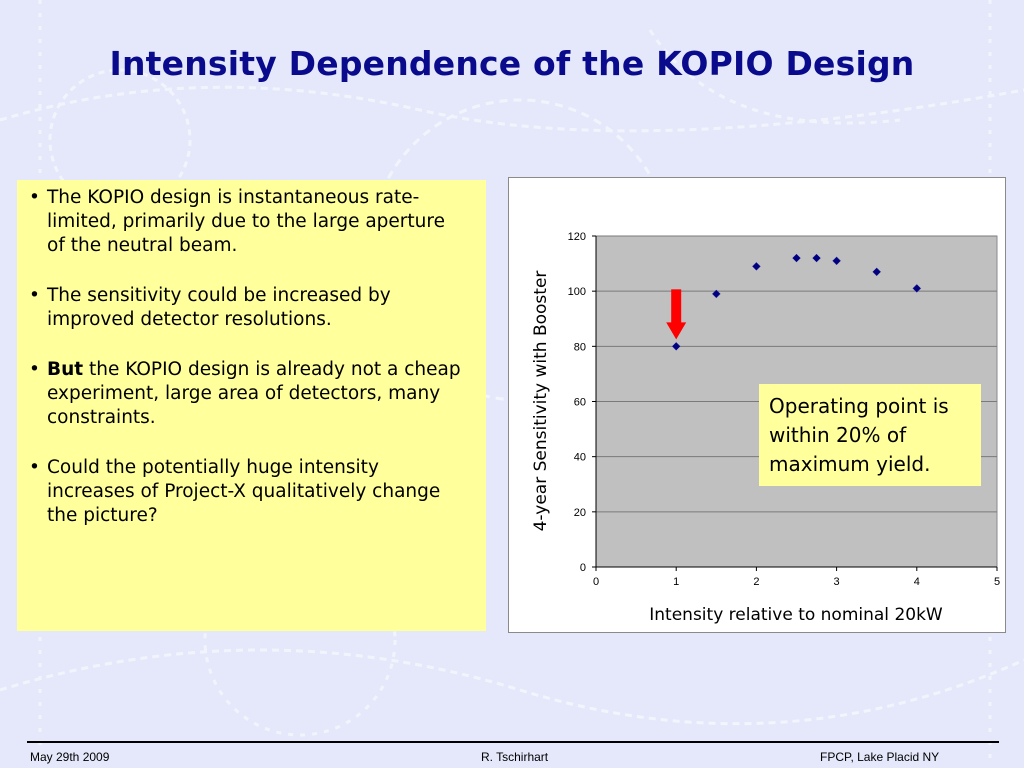 The height and width of the screenshot is (768, 1024). What do you see at coordinates (580, 347) in the screenshot?
I see `y-tick-label: 80` at bounding box center [580, 347].